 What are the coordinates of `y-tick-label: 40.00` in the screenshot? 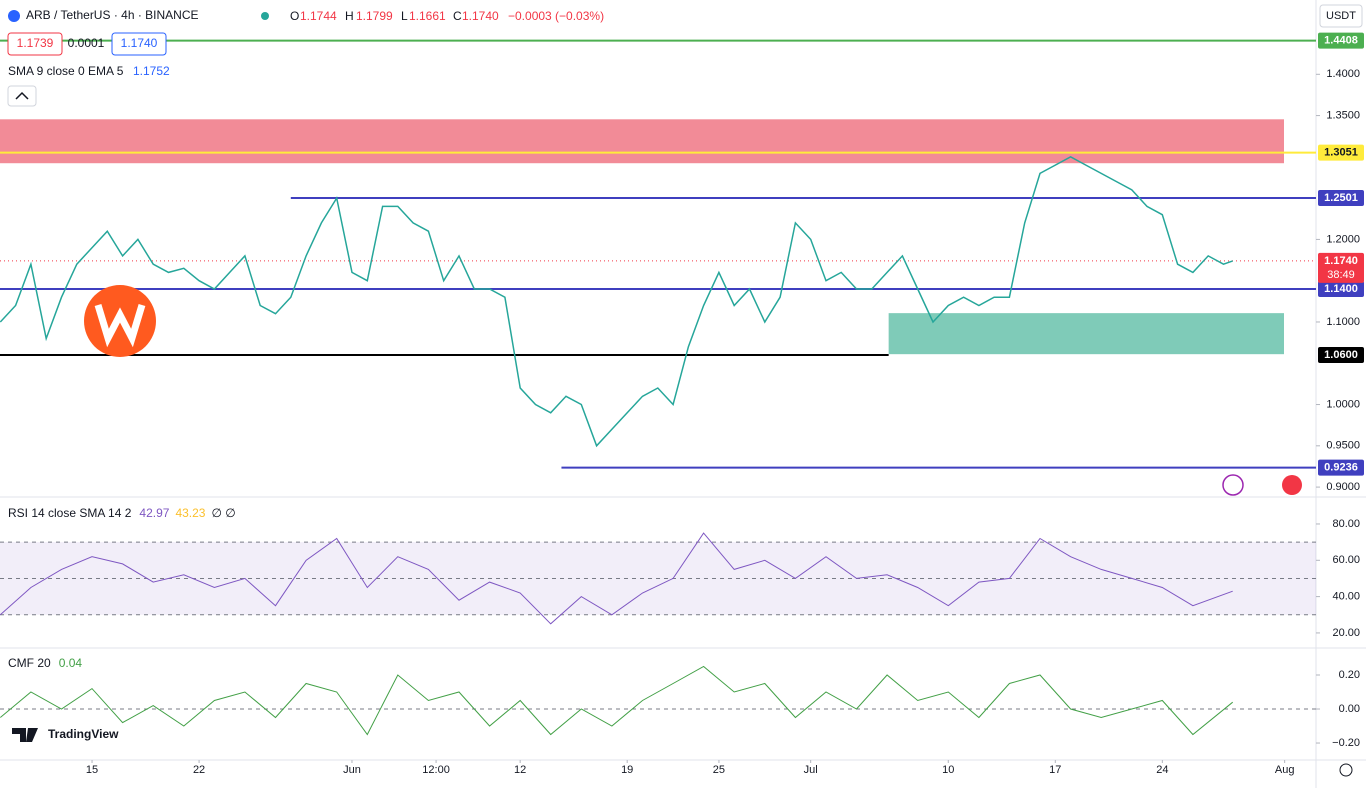 It's located at (1346, 597).